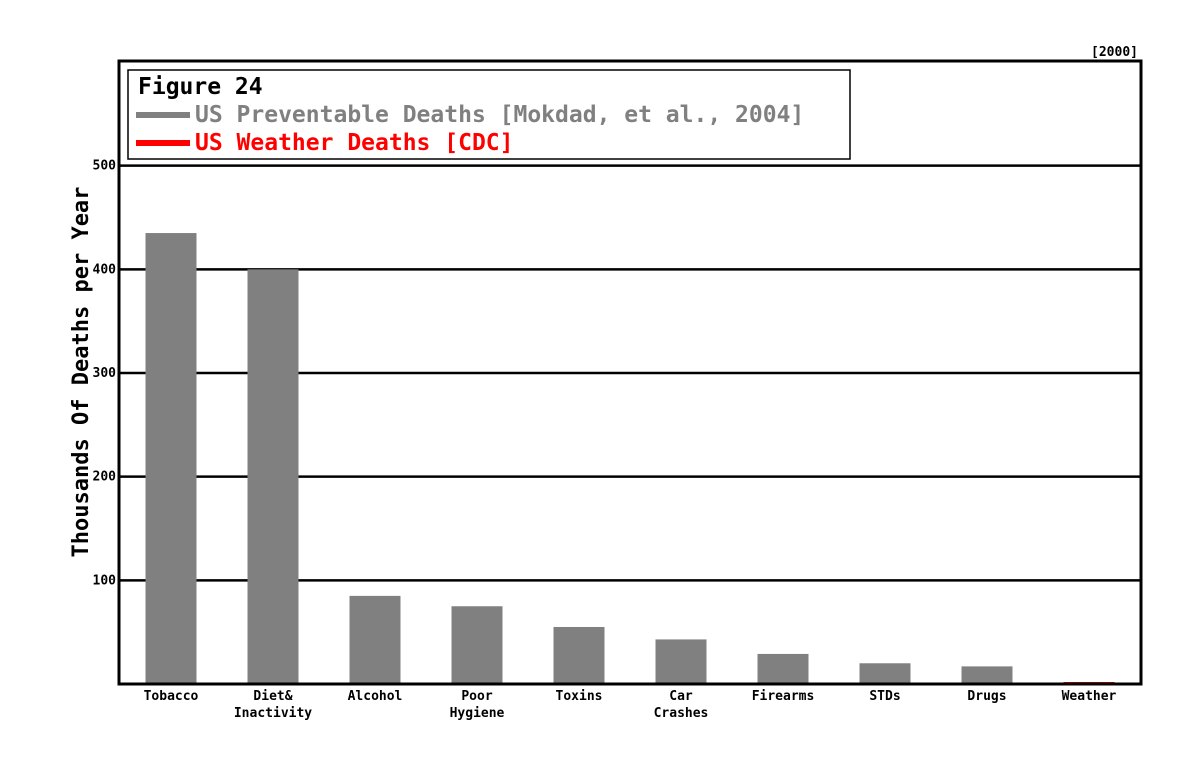  I want to click on y-tick-labels: 100 200 300 400 500, so click(105, 374).